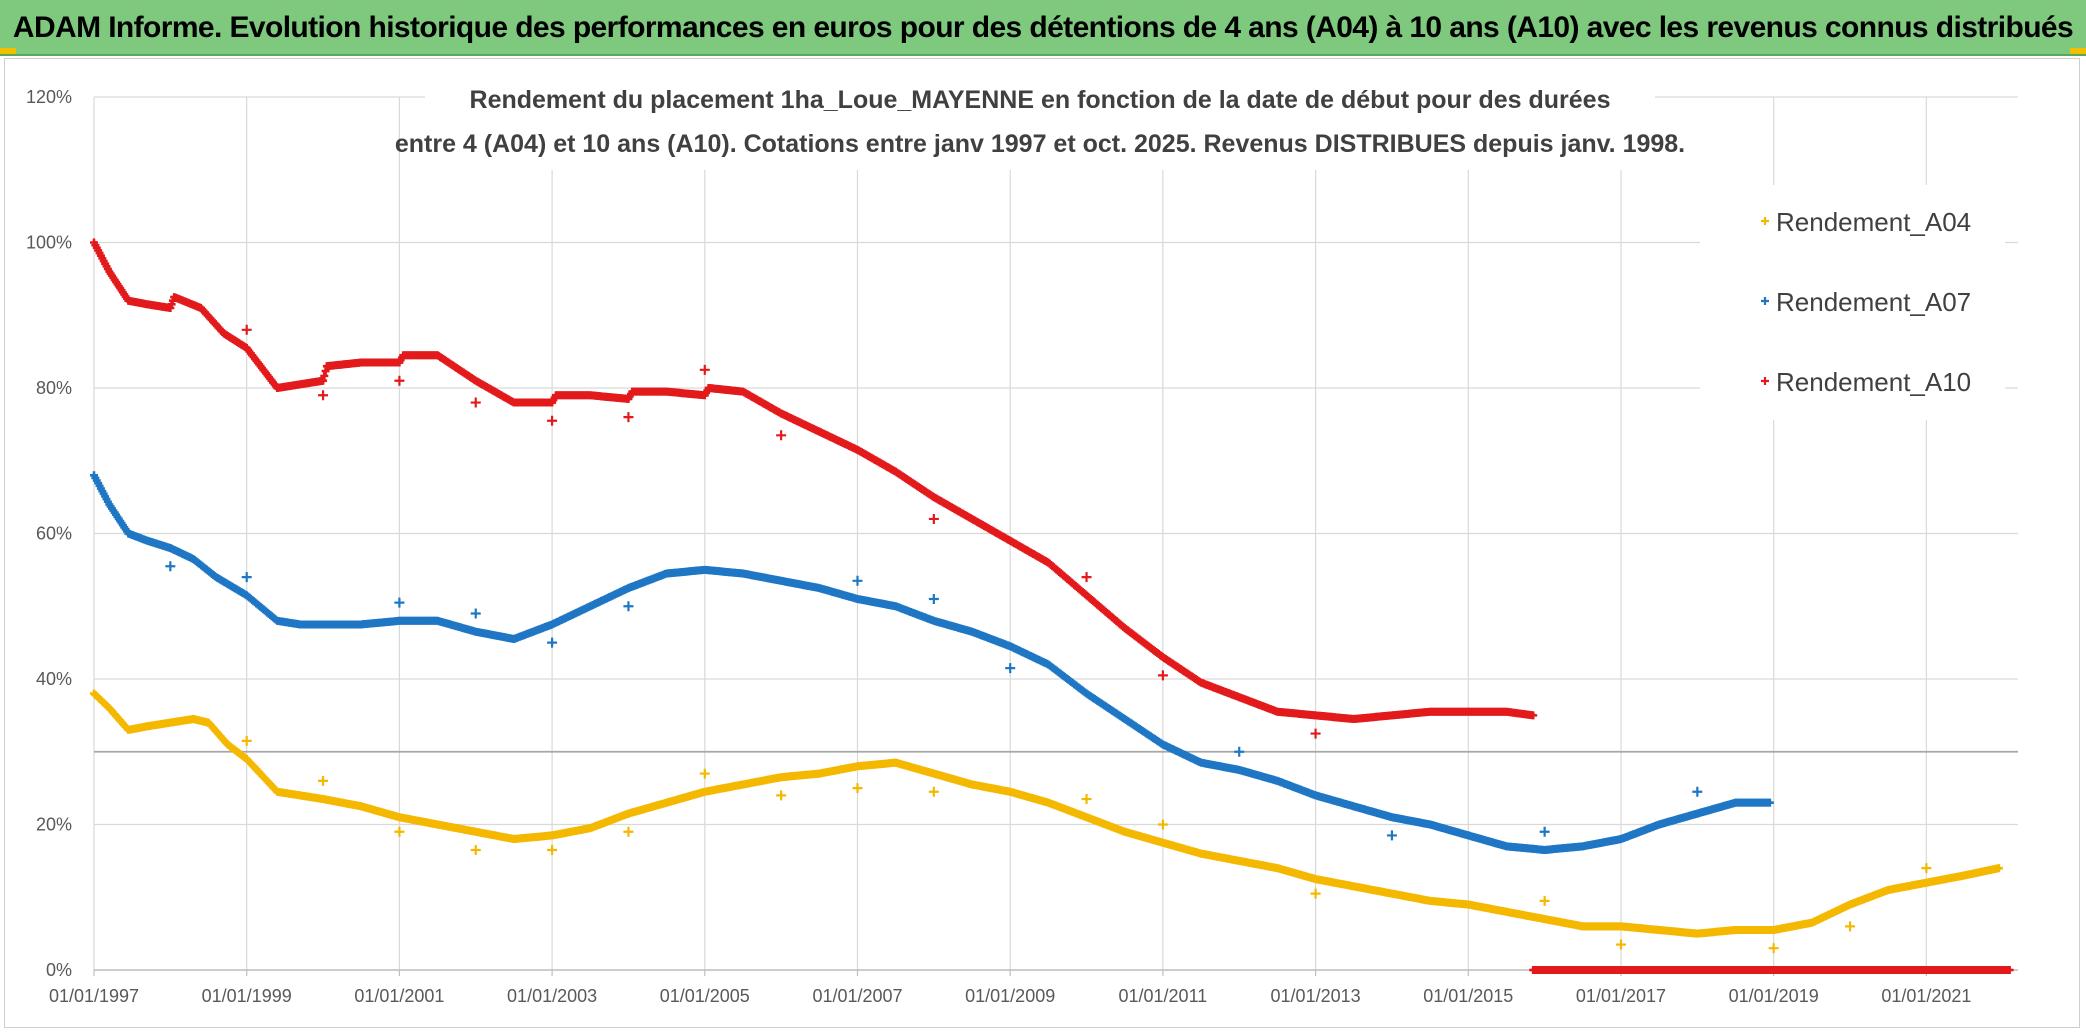 The height and width of the screenshot is (1032, 2086). I want to click on y-tick-label: 0%, so click(59, 970).